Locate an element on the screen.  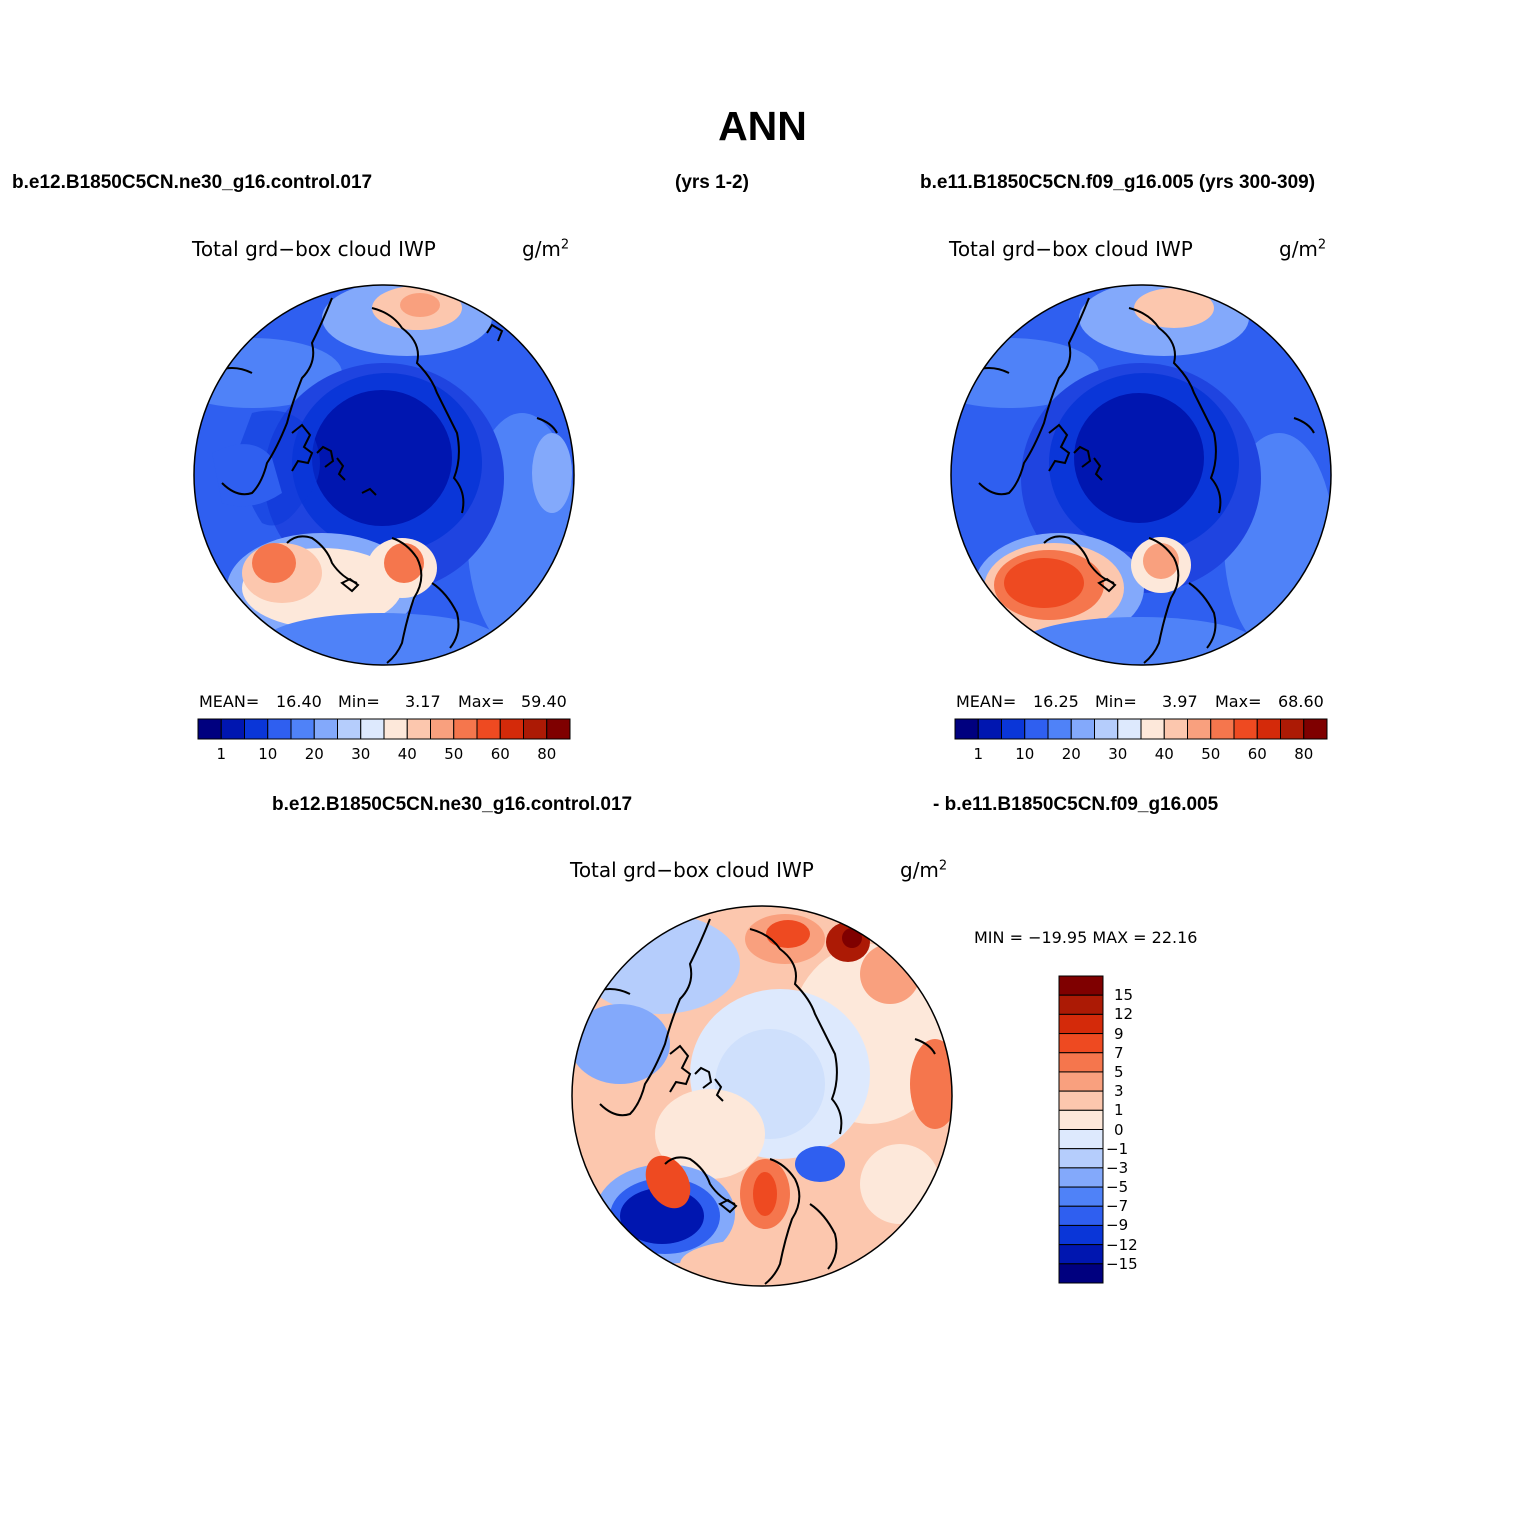
panel-case1-max-value: 59.40 is located at coordinates (544, 701).